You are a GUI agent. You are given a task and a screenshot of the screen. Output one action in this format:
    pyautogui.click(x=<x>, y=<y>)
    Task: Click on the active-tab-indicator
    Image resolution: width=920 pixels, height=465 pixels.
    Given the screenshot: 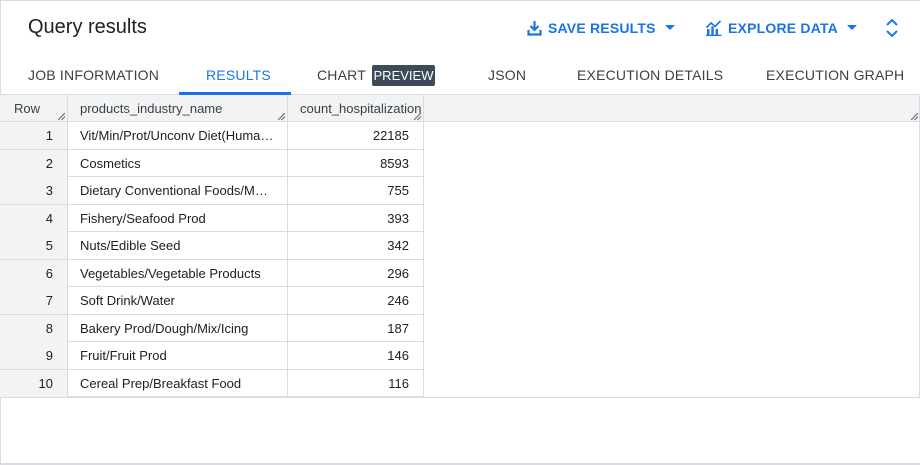 What is the action you would take?
    pyautogui.click(x=235, y=93)
    